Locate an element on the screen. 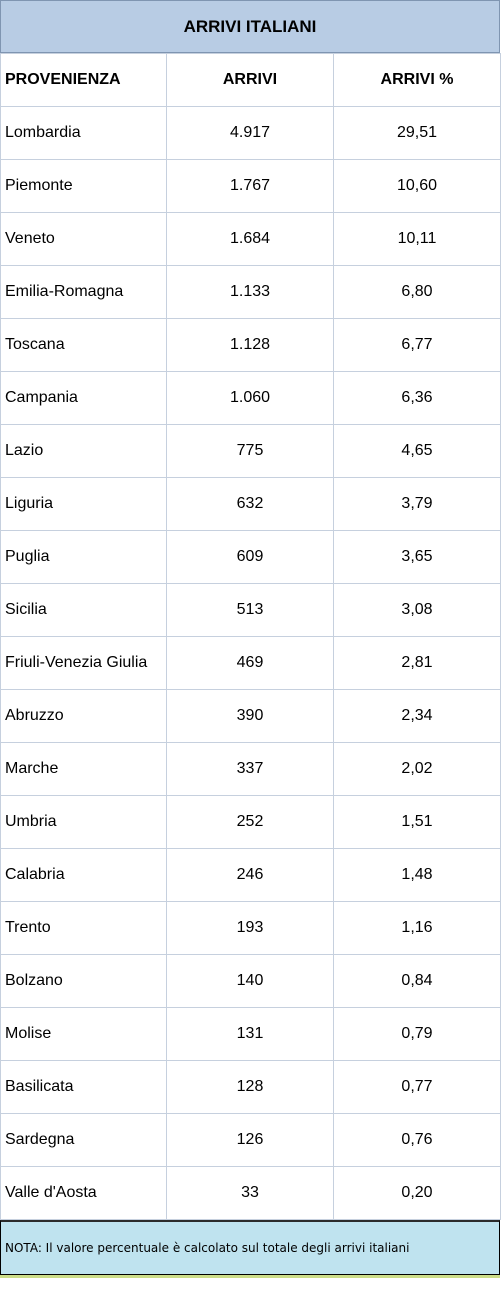 Image resolution: width=502 pixels, height=1297 pixels. arrivi-cell: 140 is located at coordinates (250, 981).